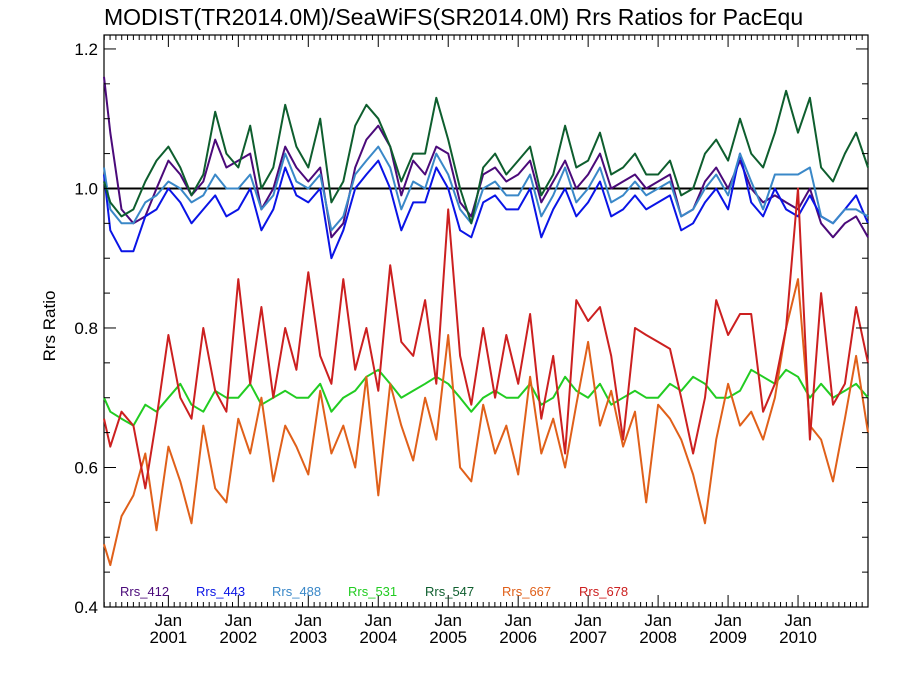 This screenshot has width=900, height=675. What do you see at coordinates (728, 637) in the screenshot?
I see `x-tick-label-year: 2009` at bounding box center [728, 637].